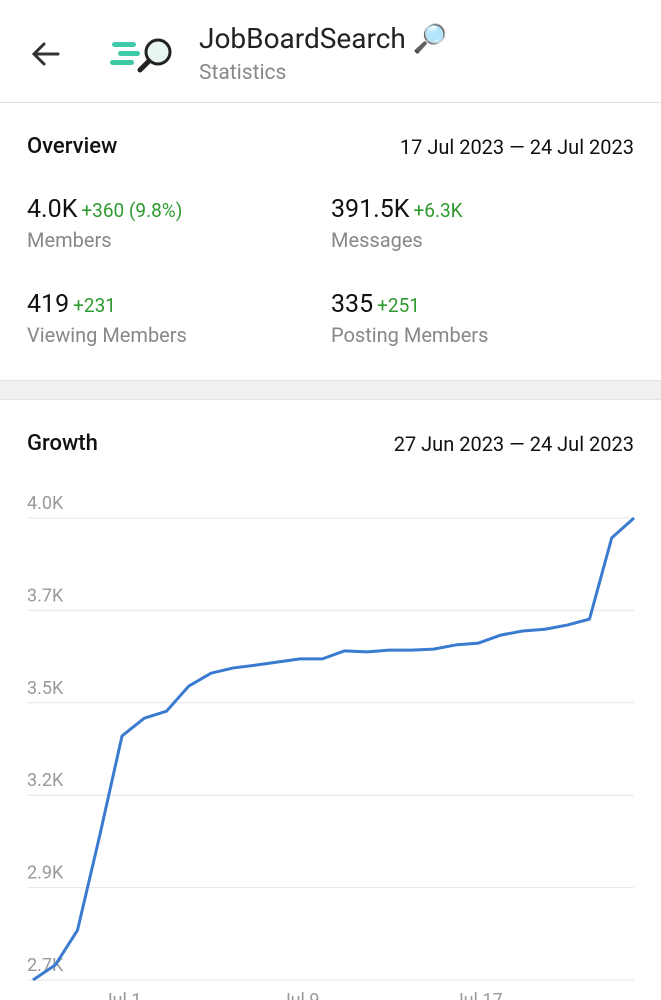 This screenshot has width=661, height=1000. I want to click on back-button, so click(46, 54).